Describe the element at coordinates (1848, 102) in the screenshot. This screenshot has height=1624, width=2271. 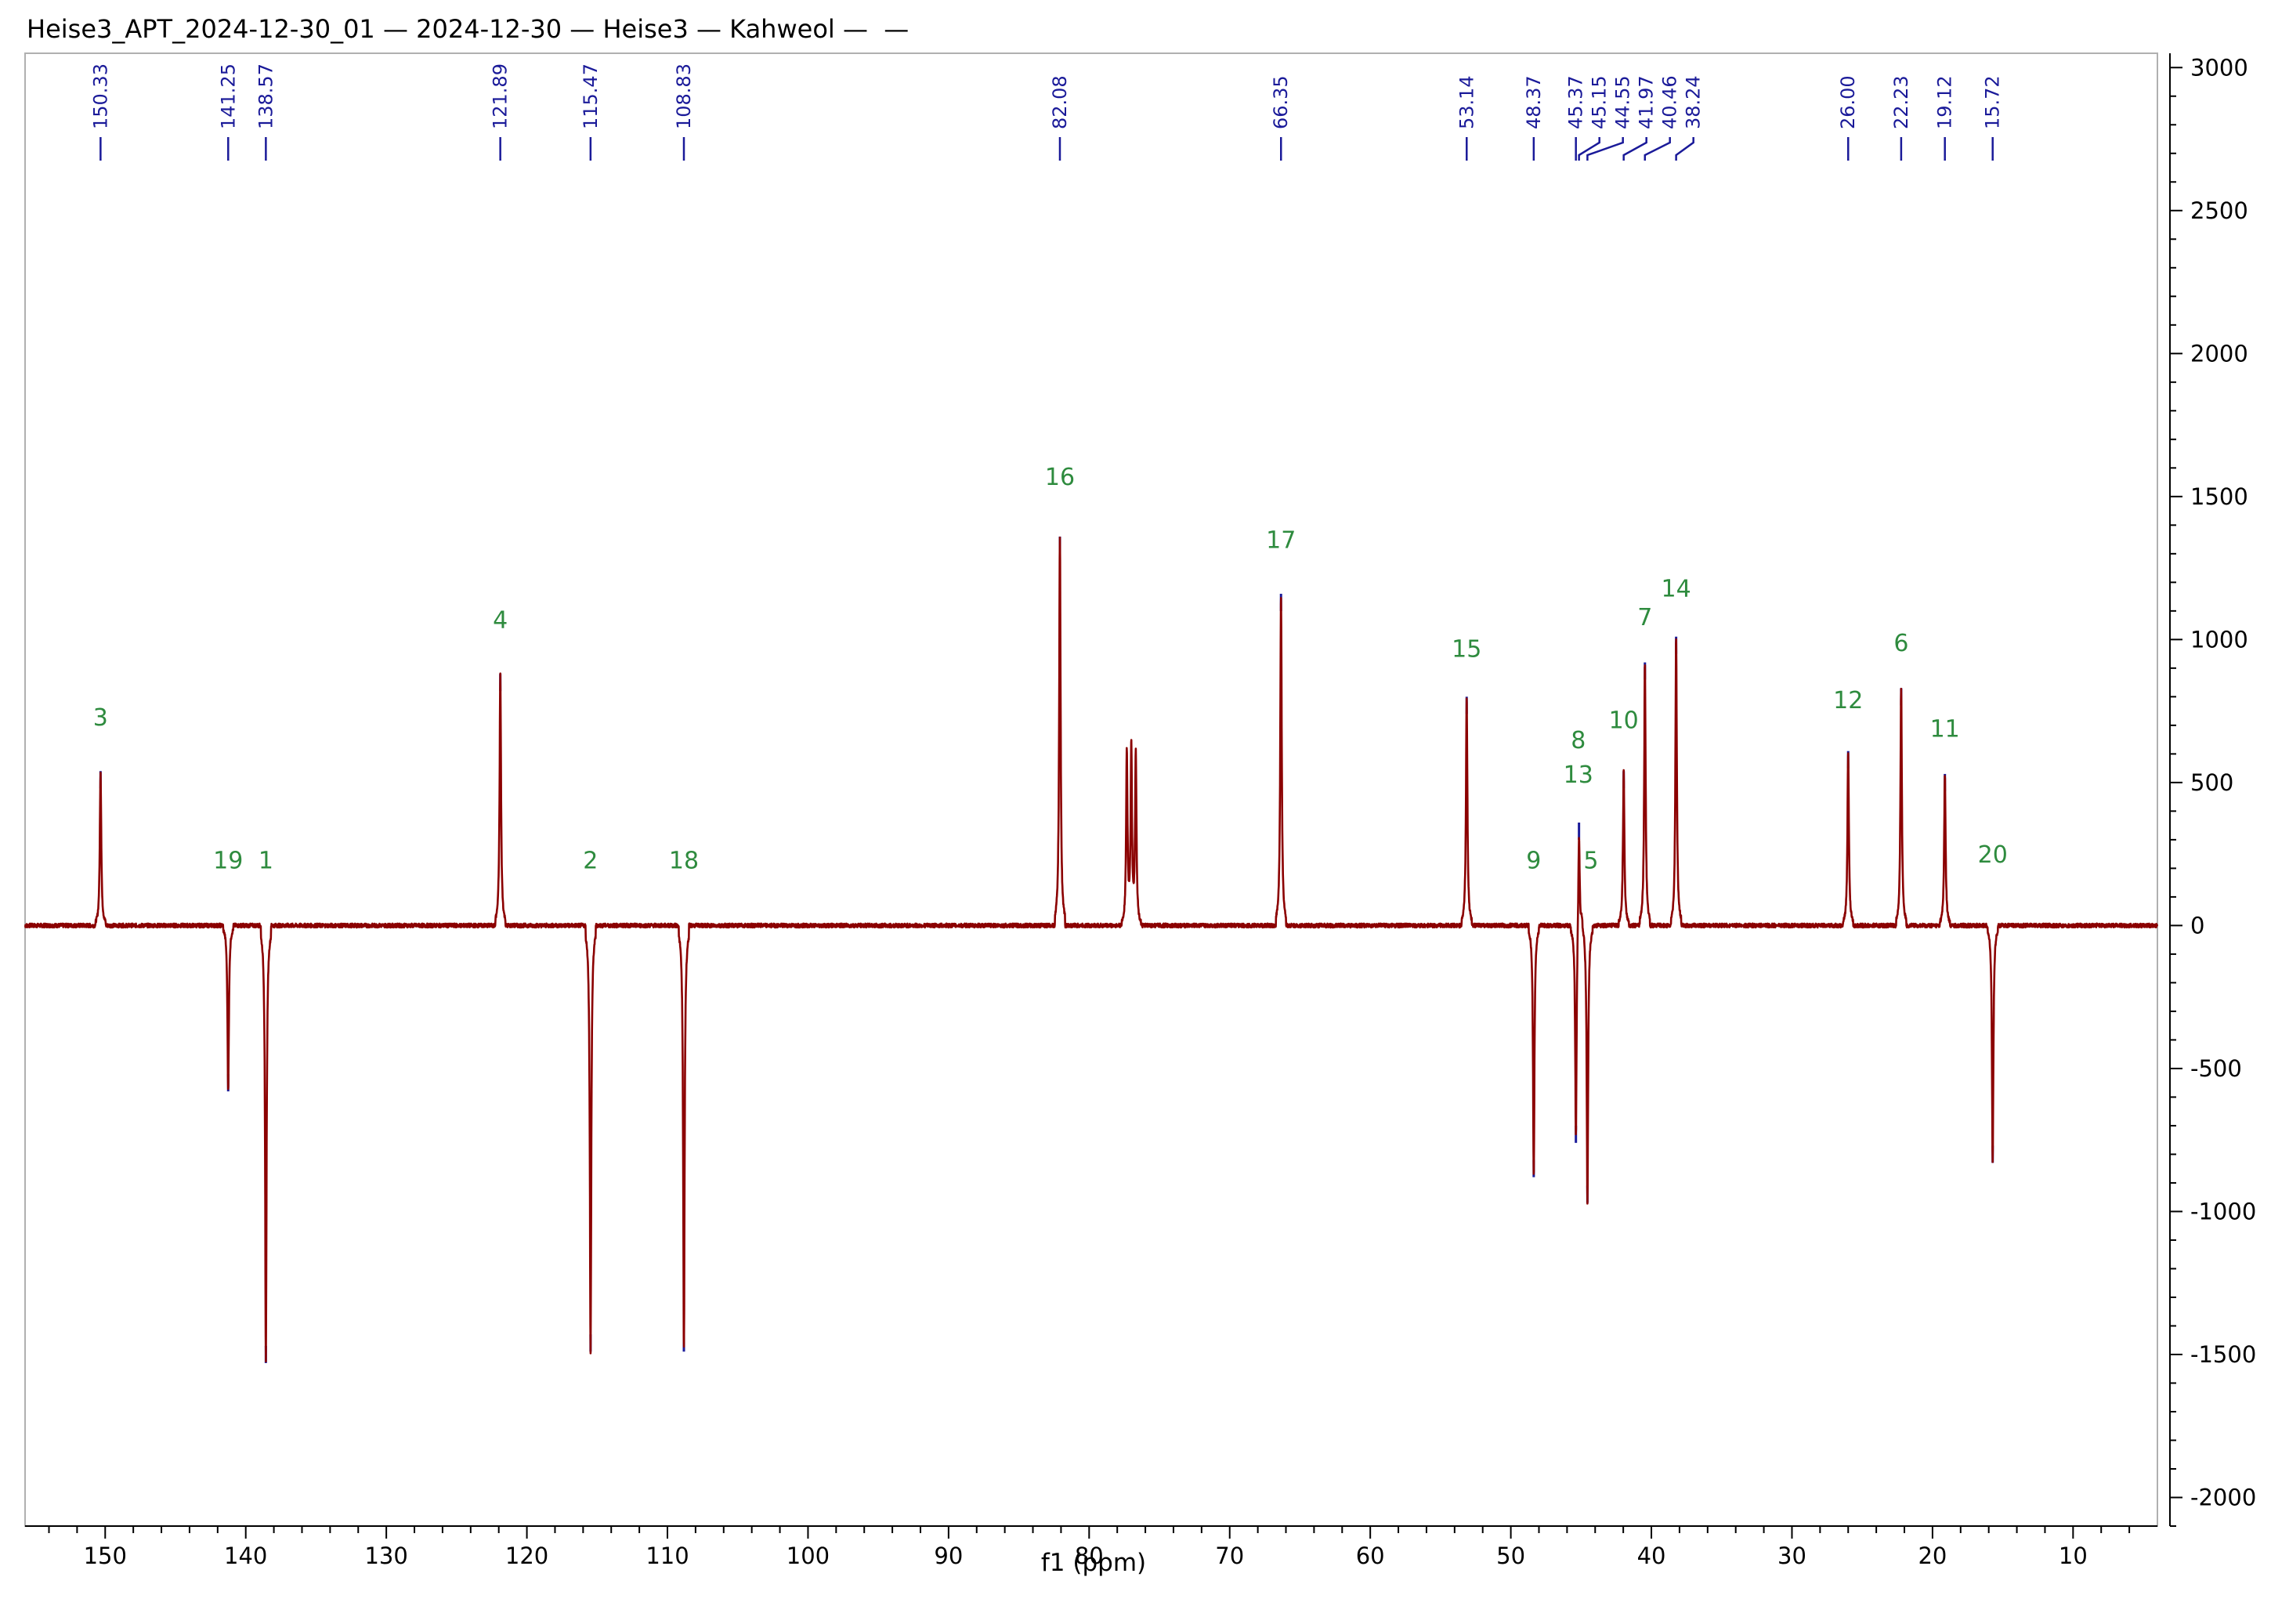
I see `peak-ppm-label: 26.00` at that location.